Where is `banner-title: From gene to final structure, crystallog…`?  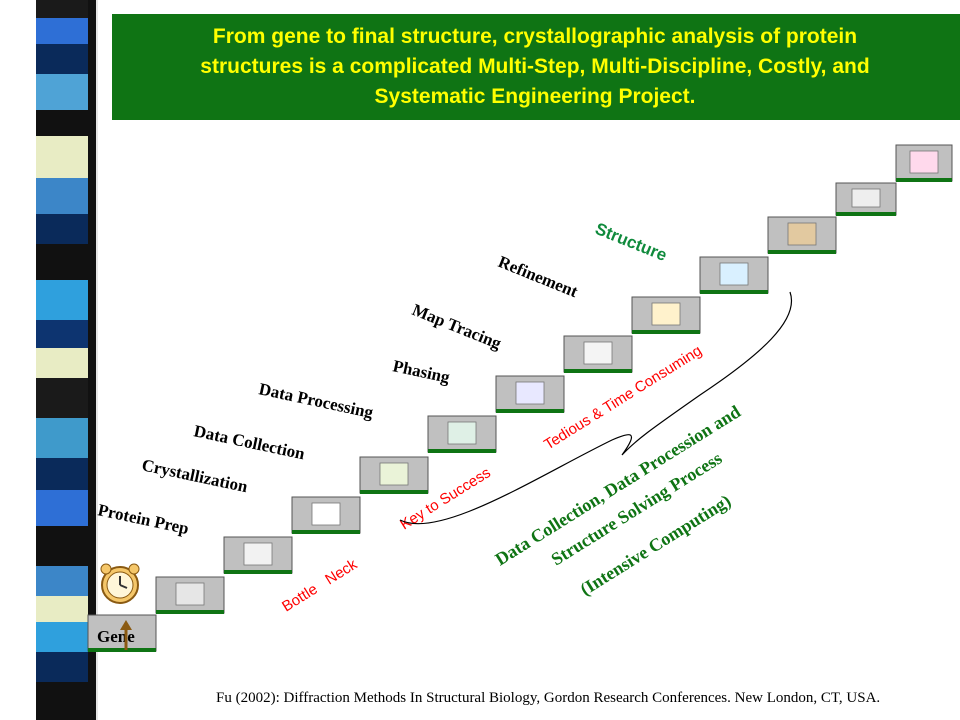
banner-title: From gene to final structure, crystallog… is located at coordinates (535, 67).